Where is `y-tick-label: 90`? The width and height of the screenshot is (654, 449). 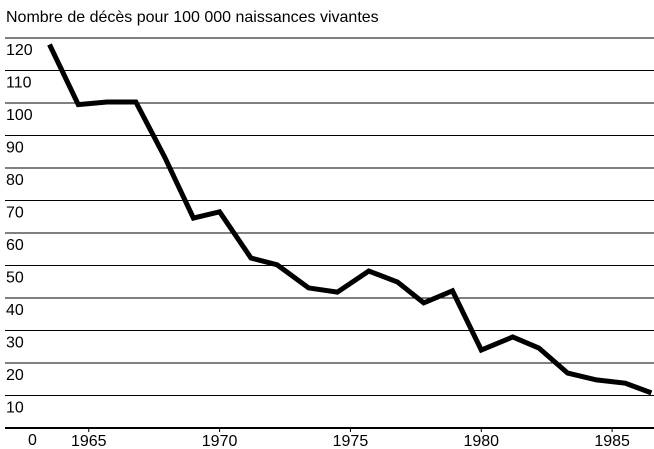 y-tick-label: 90 is located at coordinates (15, 148).